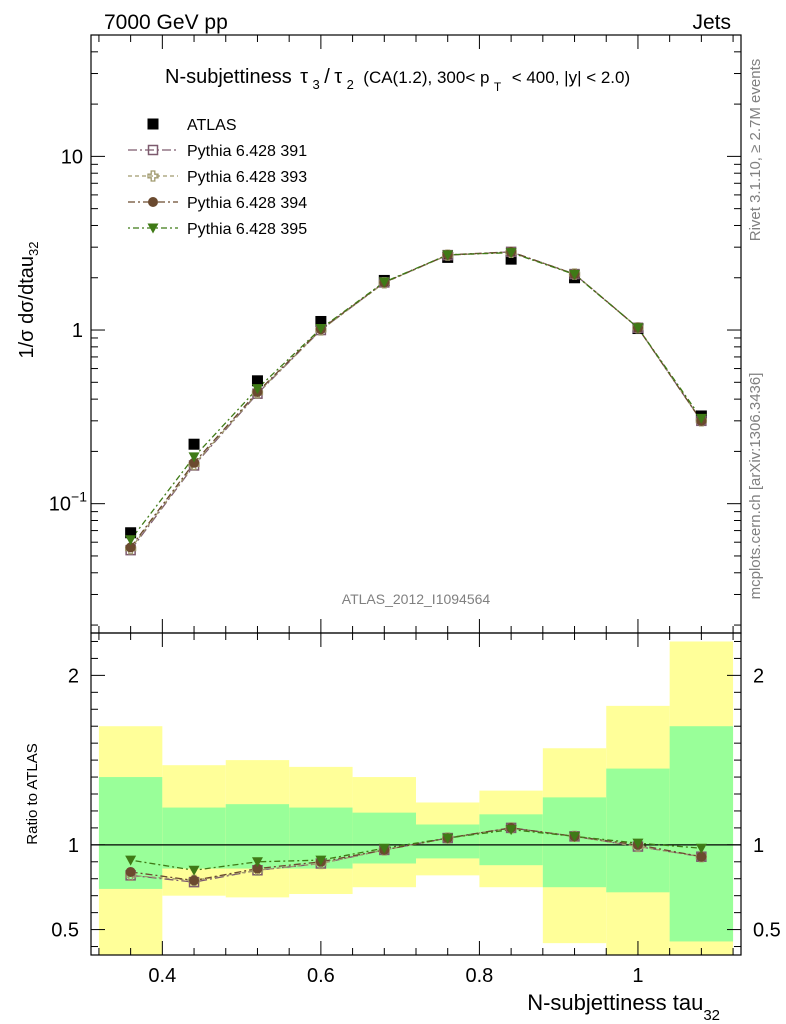 The image size is (786, 1024). What do you see at coordinates (416, 599) in the screenshot?
I see `analysis-id: ATLAS_2012_I1094564` at bounding box center [416, 599].